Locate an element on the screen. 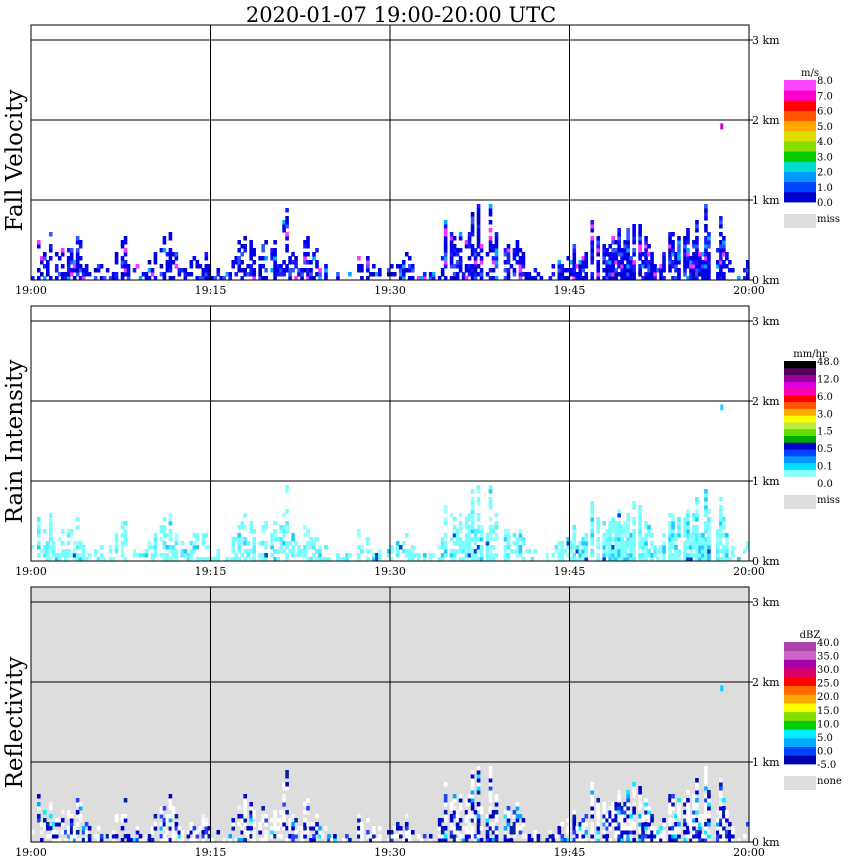  colorbar-unit: mm/hr is located at coordinates (810, 354).